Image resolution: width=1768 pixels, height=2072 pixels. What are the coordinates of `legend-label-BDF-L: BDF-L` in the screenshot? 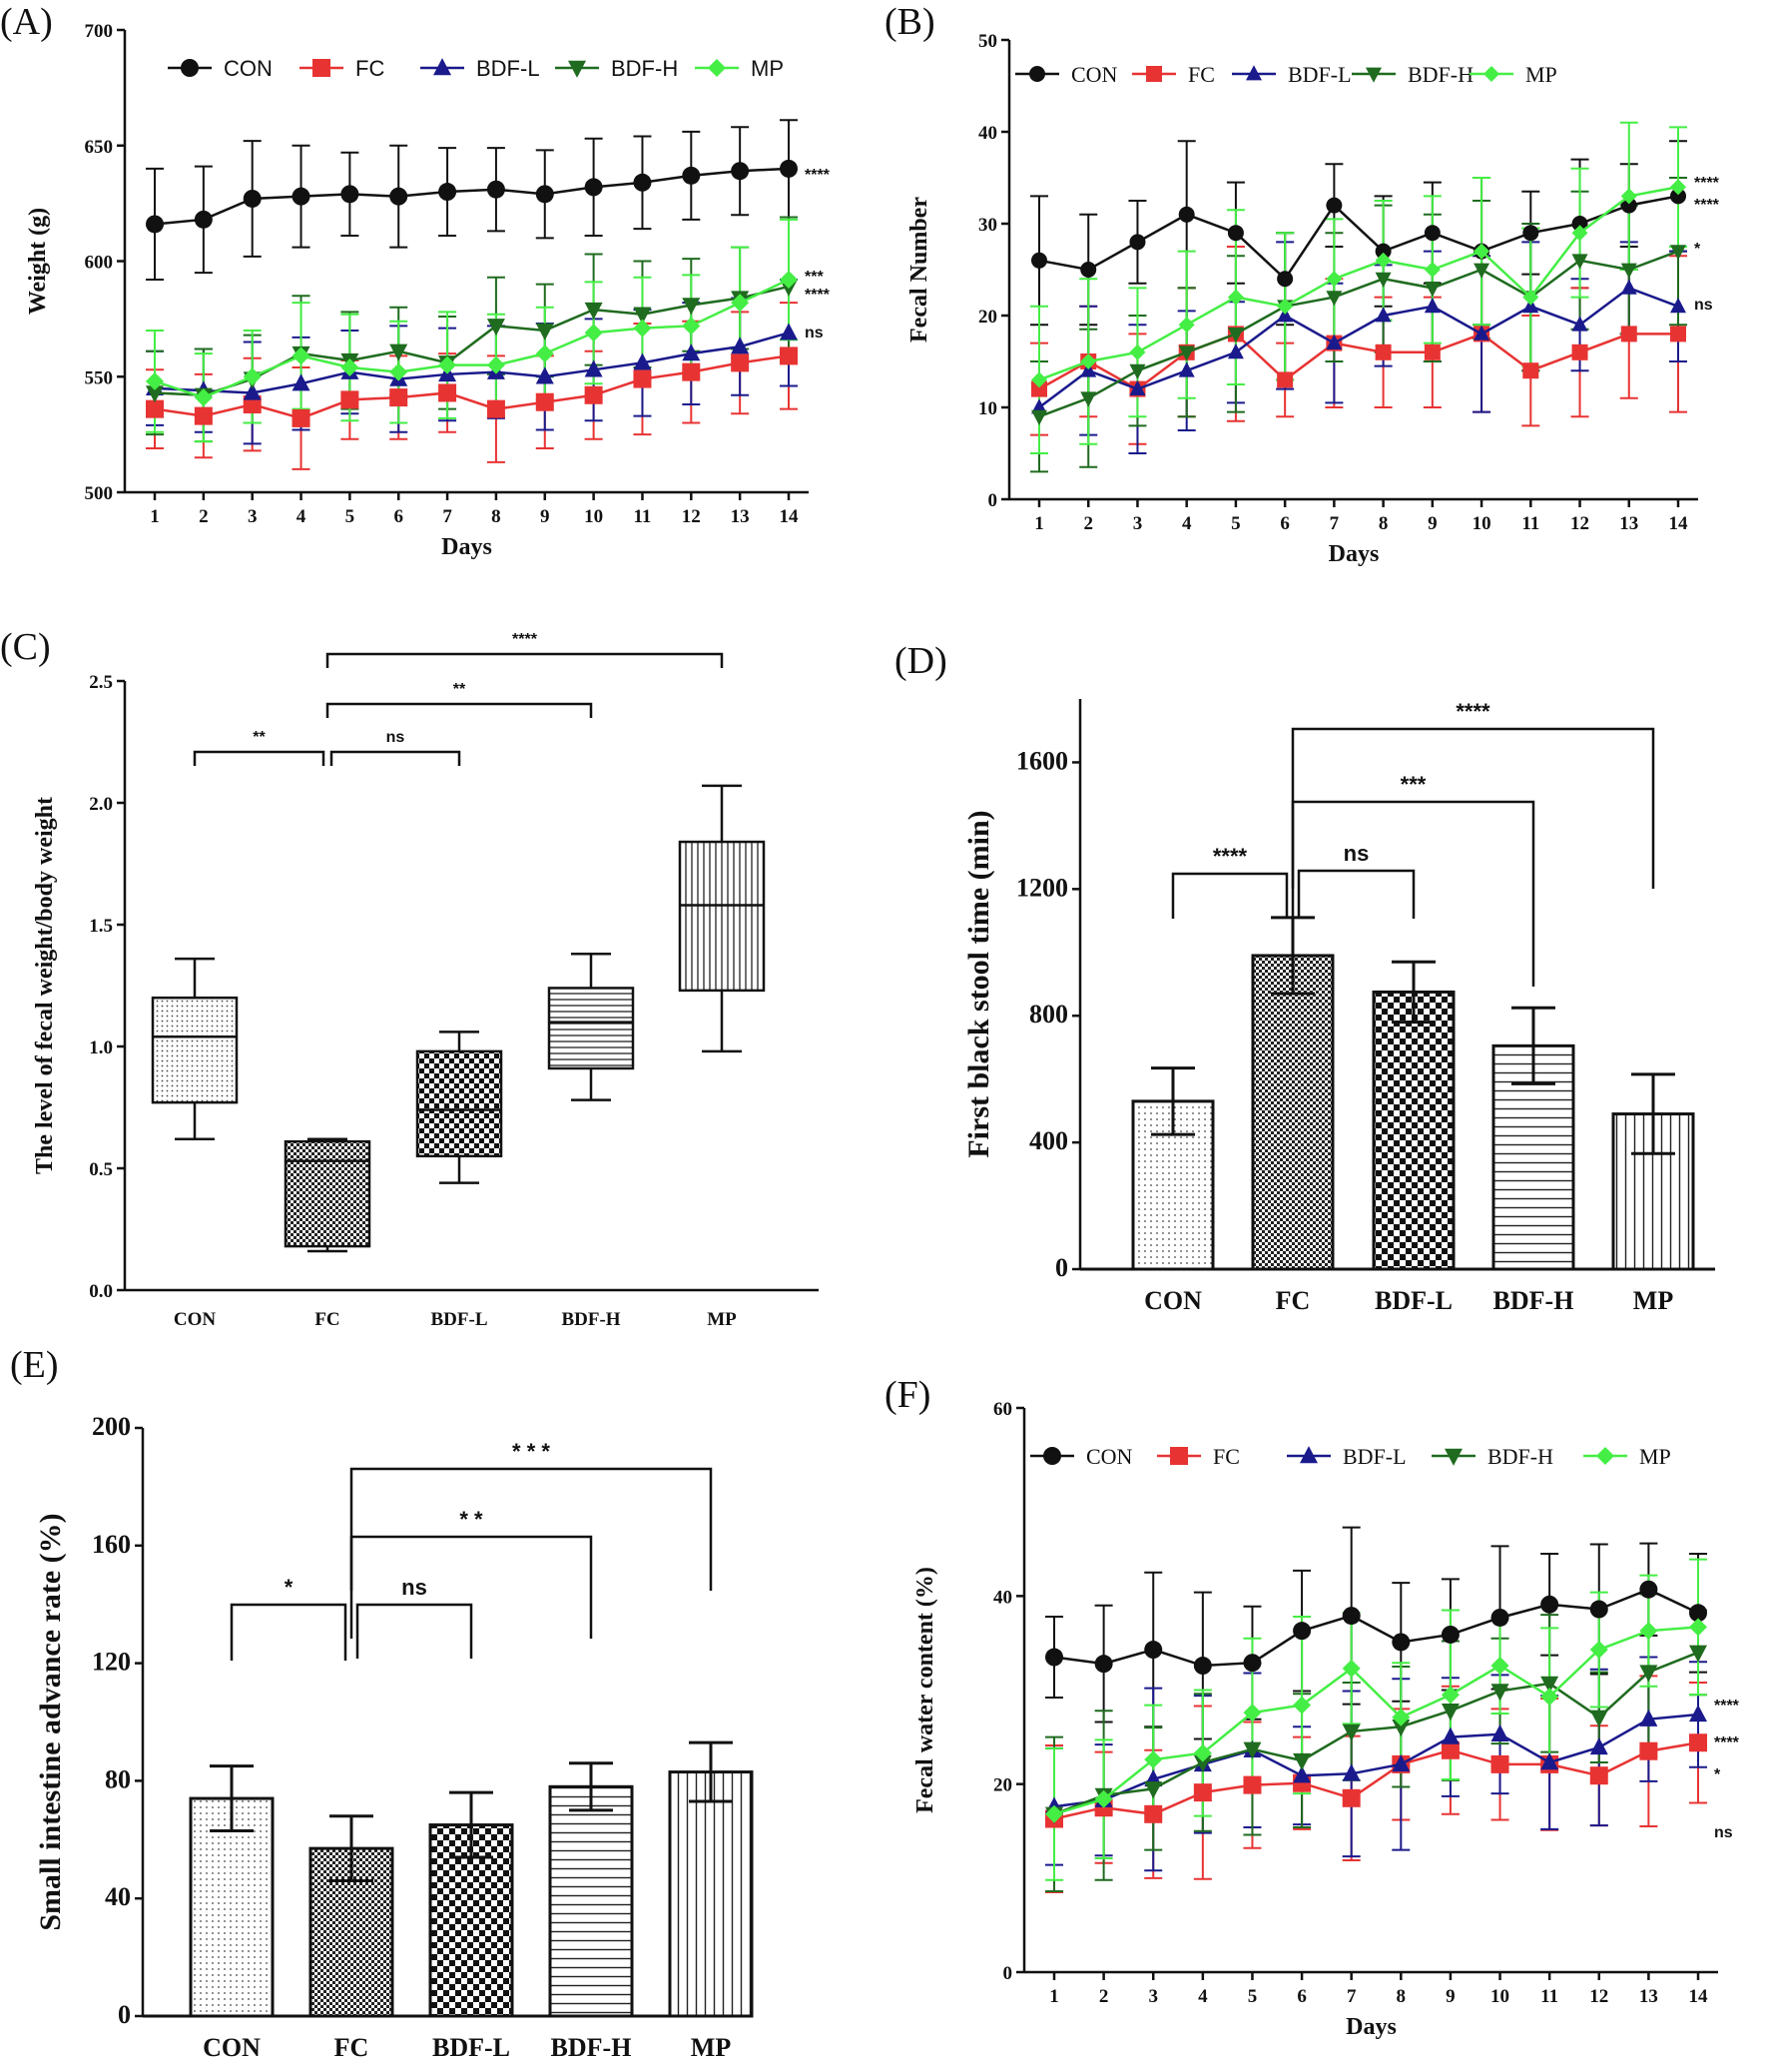 It's located at (508, 69).